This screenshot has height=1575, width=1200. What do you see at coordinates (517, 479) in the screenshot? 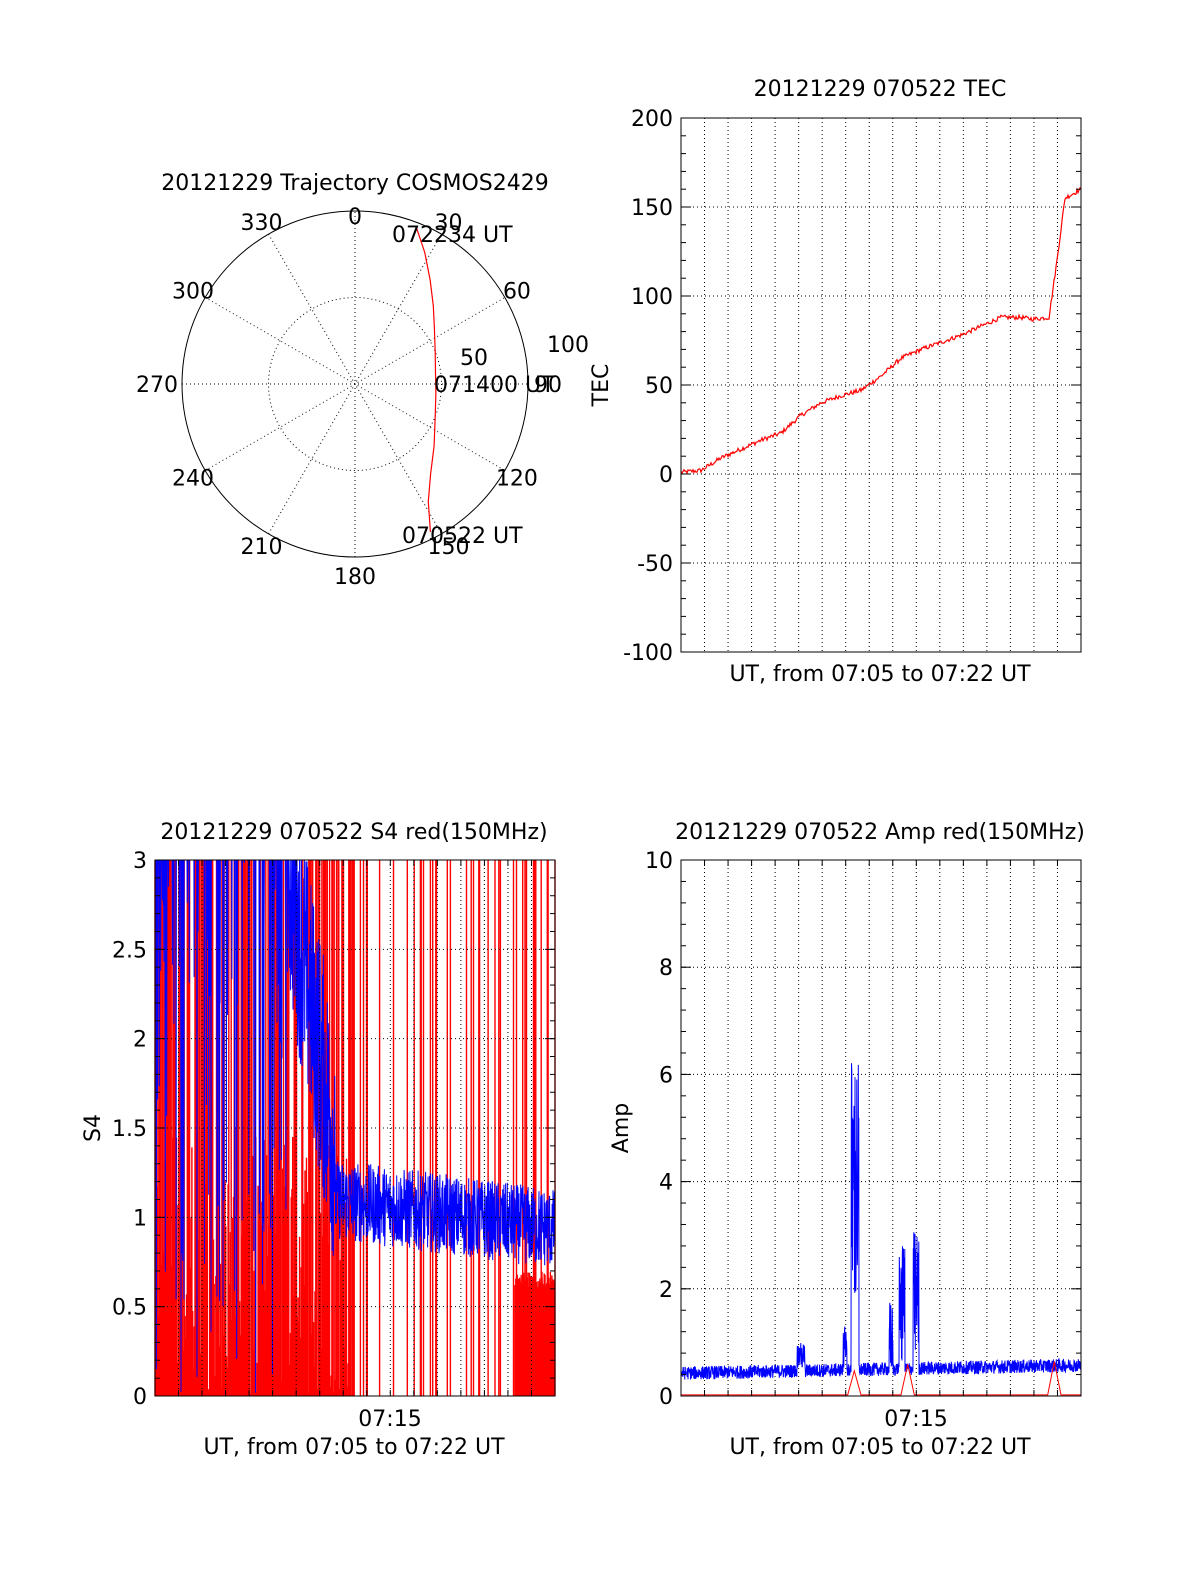
I see `azimuth-label-120: 120` at bounding box center [517, 479].